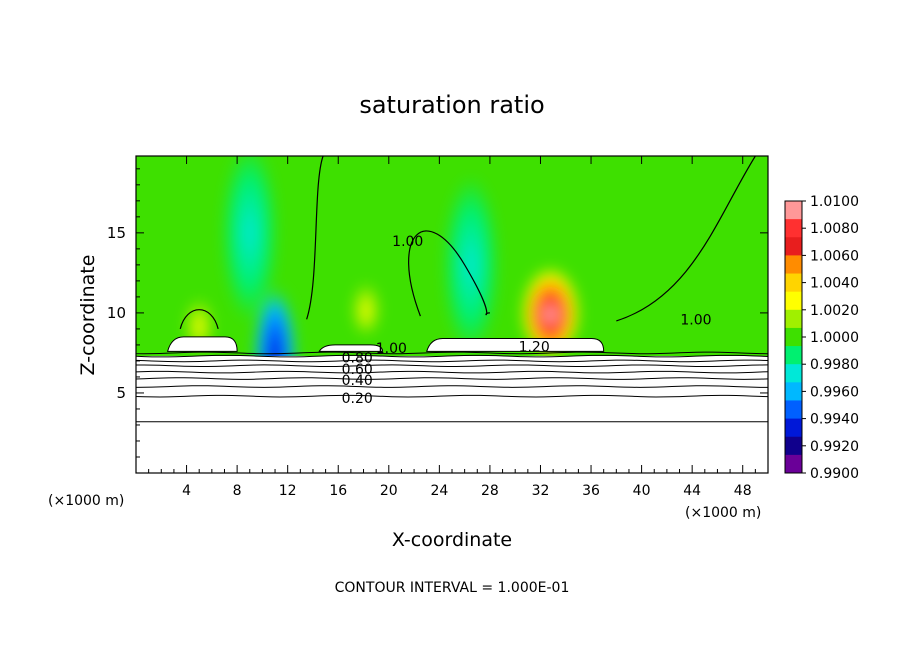  Describe the element at coordinates (452, 386) in the screenshot. I see `contour-0.3` at that location.